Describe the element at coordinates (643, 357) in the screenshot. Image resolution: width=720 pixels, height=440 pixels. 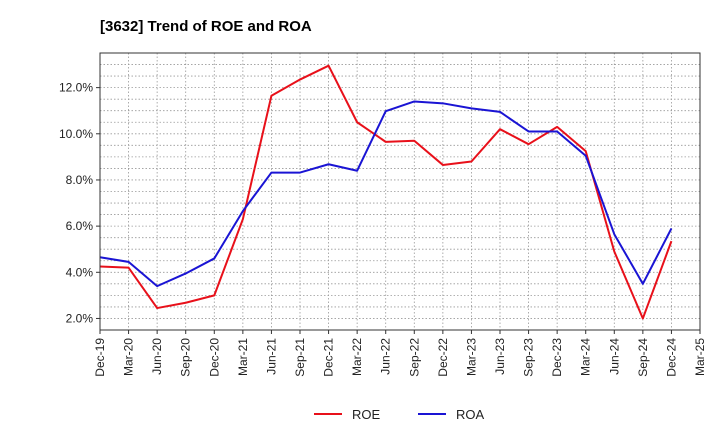
I see `x-tick-label: Sep-24` at that location.